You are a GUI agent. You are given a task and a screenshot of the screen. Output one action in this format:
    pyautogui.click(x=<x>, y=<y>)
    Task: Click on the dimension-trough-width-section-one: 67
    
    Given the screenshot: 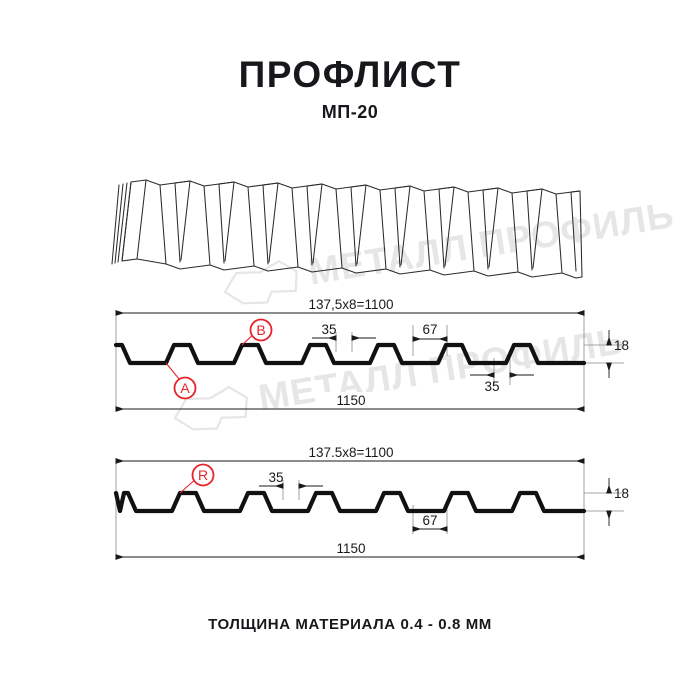 What is the action you would take?
    pyautogui.click(x=430, y=332)
    